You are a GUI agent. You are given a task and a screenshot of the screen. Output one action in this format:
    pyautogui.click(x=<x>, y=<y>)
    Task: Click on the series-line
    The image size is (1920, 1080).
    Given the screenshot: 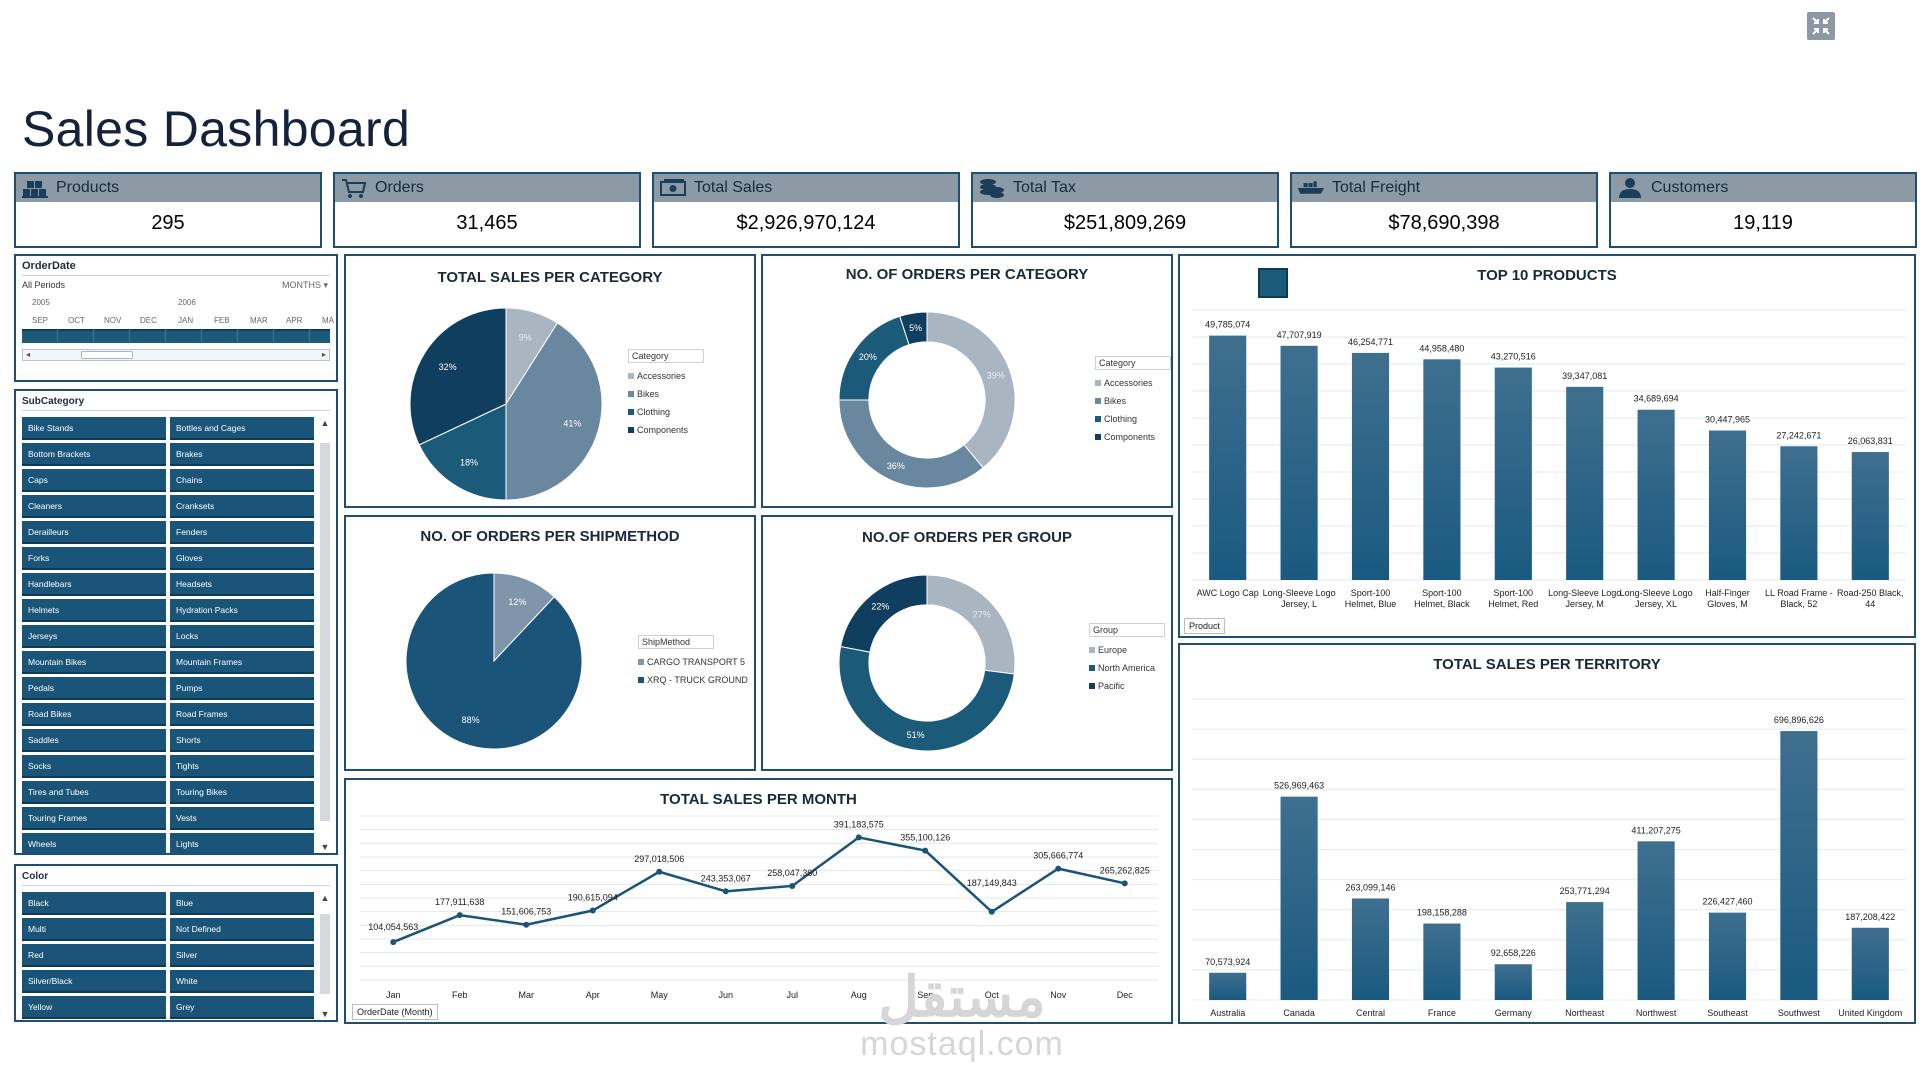 What is the action you would take?
    pyautogui.click(x=759, y=890)
    